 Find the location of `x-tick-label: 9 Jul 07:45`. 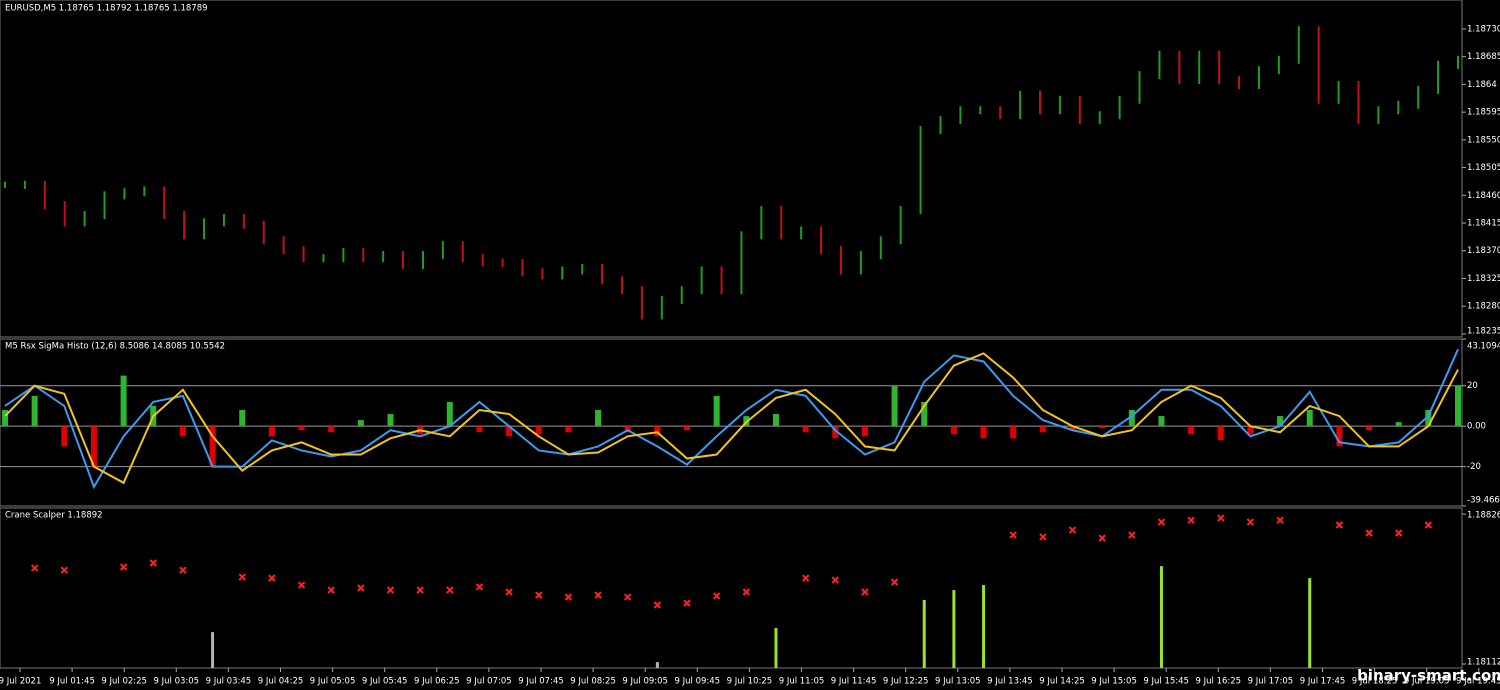

x-tick-label: 9 Jul 07:45 is located at coordinates (541, 682).